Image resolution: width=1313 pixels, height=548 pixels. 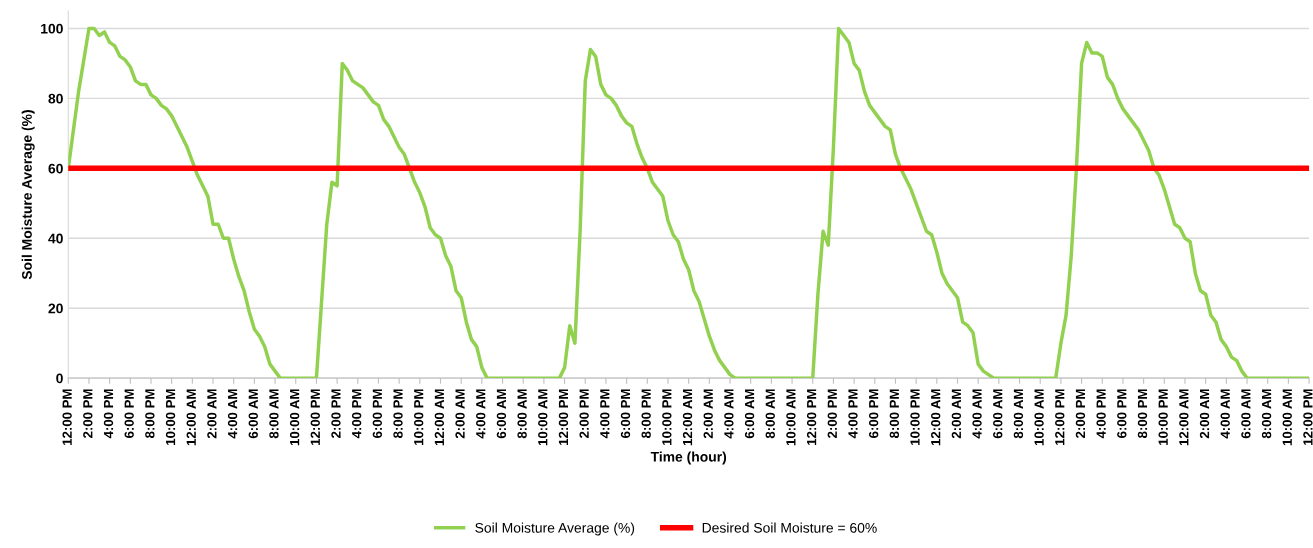 I want to click on legend-label: Soil Moisture Average (%), so click(x=555, y=529).